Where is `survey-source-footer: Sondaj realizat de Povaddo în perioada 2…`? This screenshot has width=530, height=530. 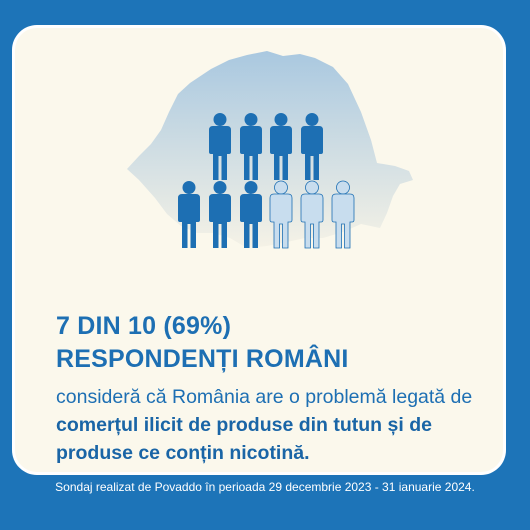 survey-source-footer: Sondaj realizat de Povaddo în perioada 2… is located at coordinates (265, 487).